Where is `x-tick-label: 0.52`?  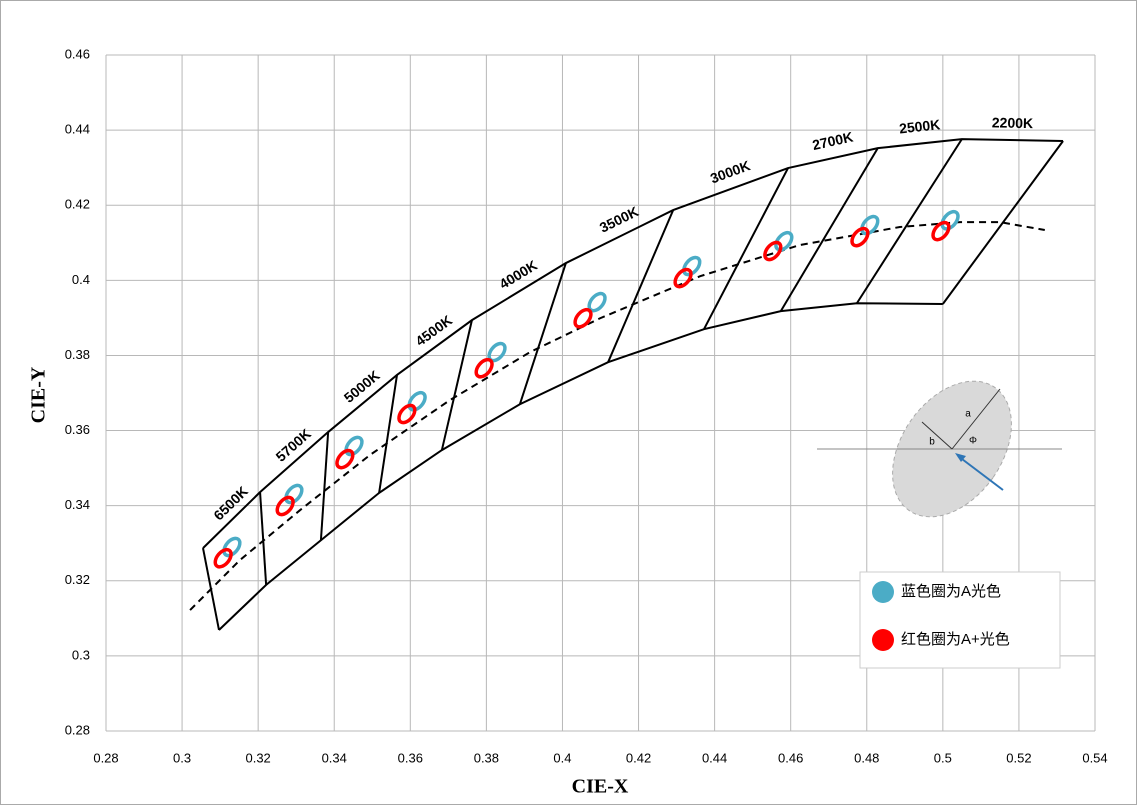
x-tick-label: 0.52 is located at coordinates (1018, 757).